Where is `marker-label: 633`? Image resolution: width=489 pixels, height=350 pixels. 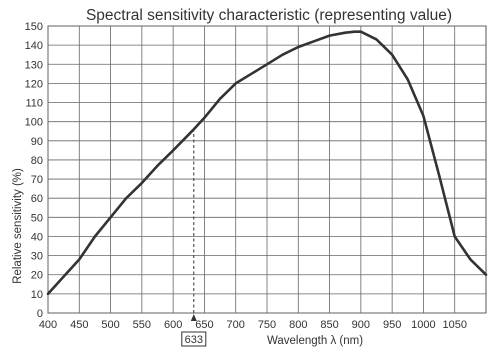 marker-label: 633 is located at coordinates (194, 340).